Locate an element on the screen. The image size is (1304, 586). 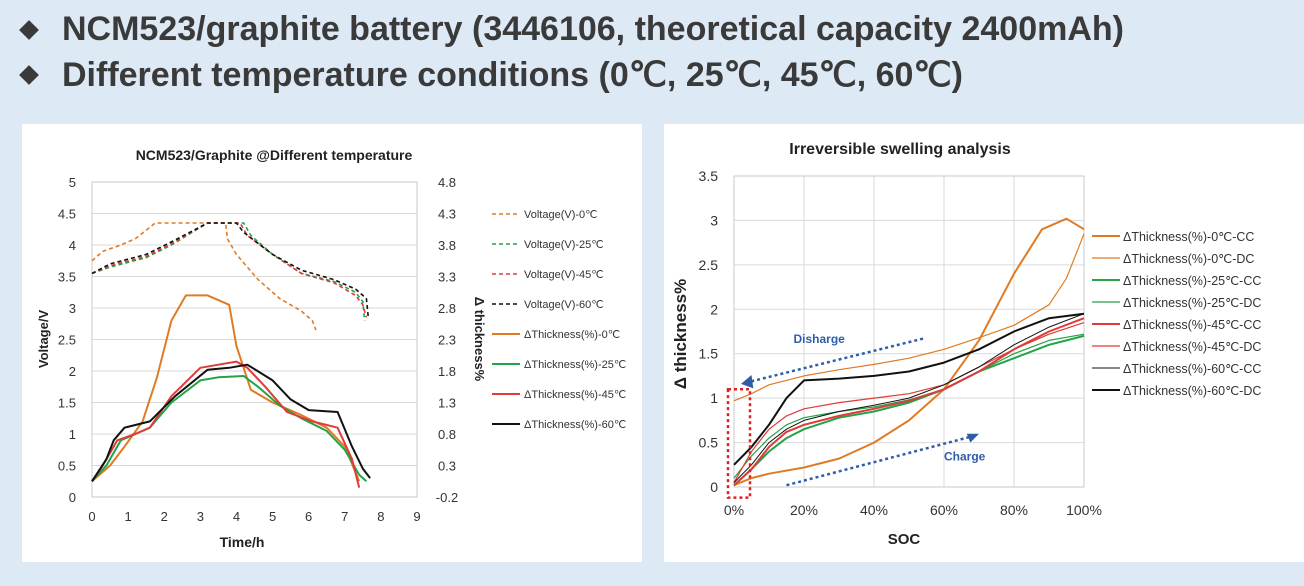
y2-tick-label: 0.3 is located at coordinates (447, 466).